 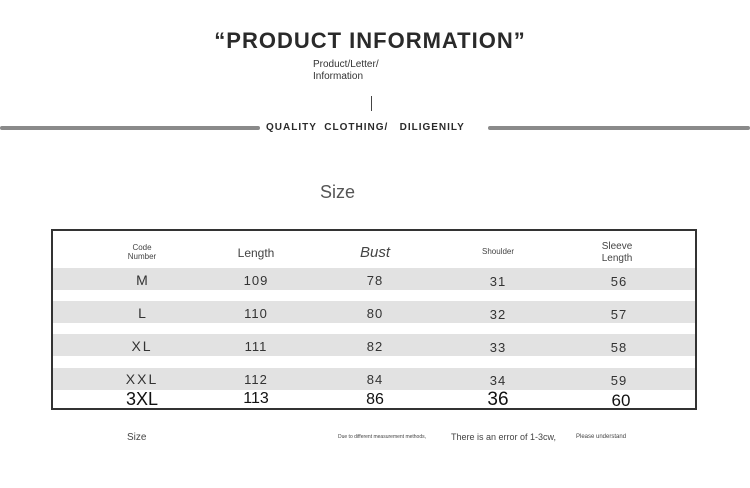 I want to click on table-cell: 112, so click(x=256, y=379).